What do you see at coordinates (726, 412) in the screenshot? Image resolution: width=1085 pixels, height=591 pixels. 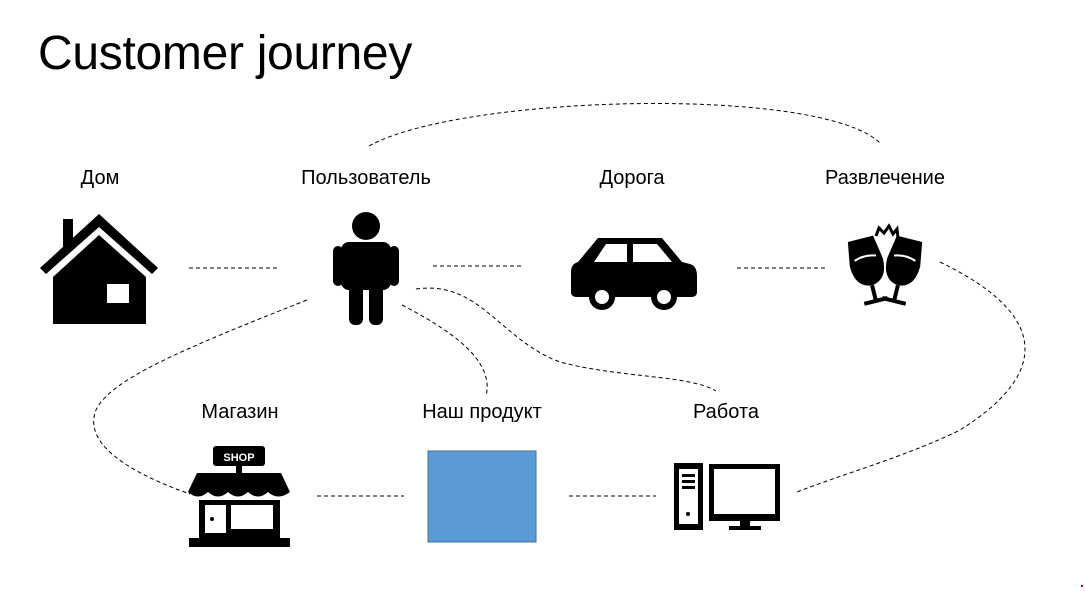 I see `label-work: Работа` at bounding box center [726, 412].